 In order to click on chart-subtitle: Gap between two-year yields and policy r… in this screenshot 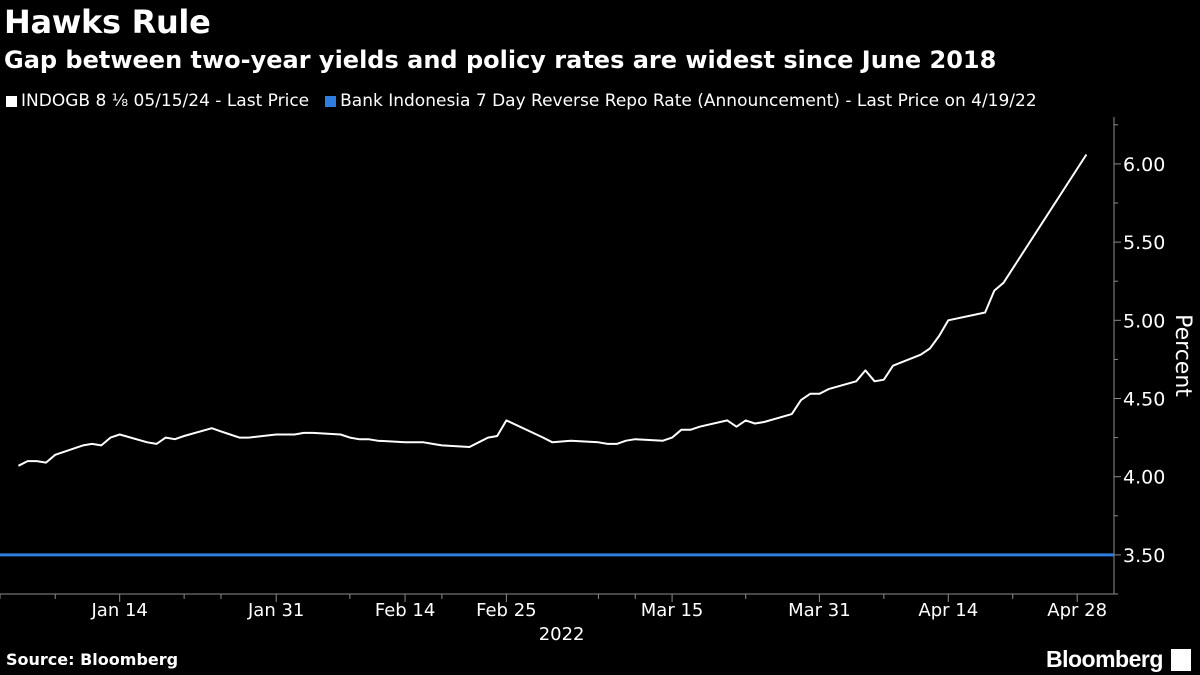, I will do `click(500, 60)`.